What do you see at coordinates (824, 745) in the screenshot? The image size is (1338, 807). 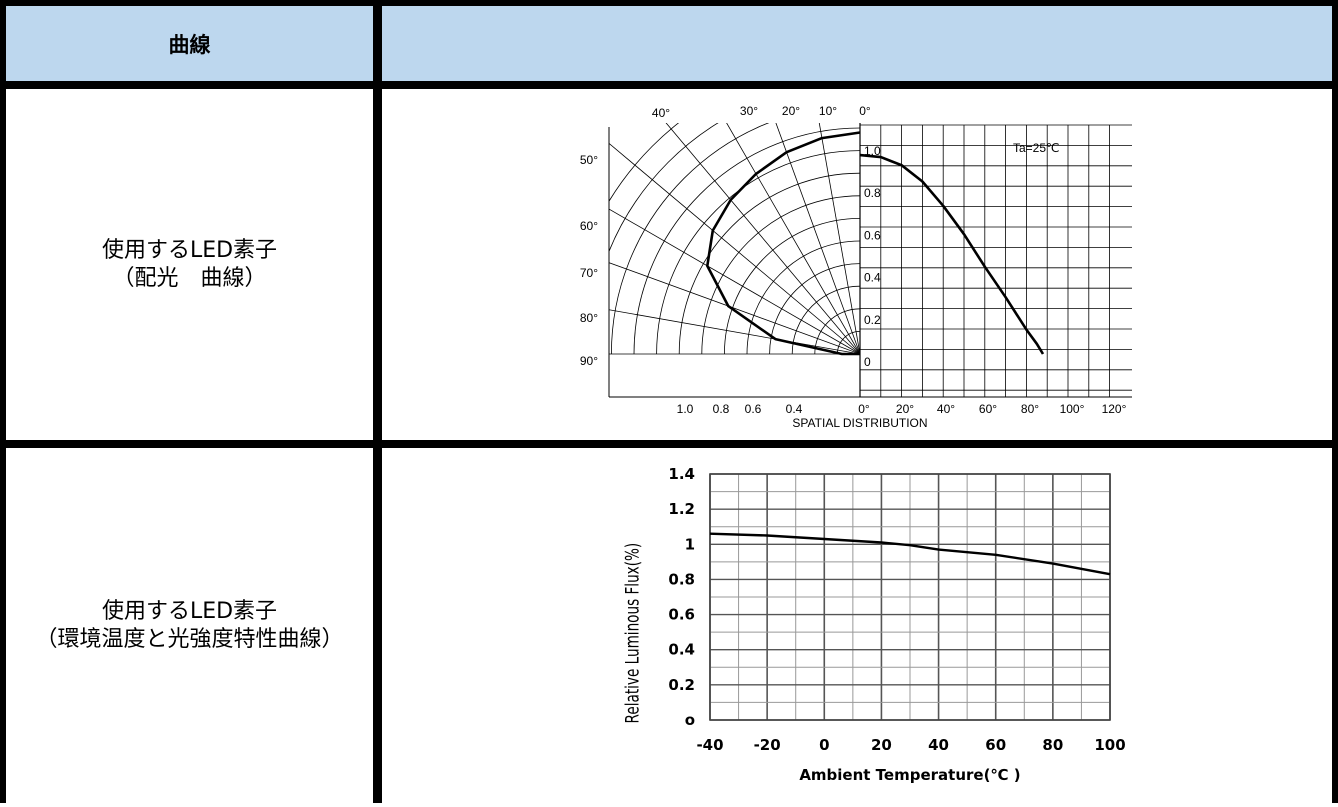 I see `temp-x-tick-2: 0` at bounding box center [824, 745].